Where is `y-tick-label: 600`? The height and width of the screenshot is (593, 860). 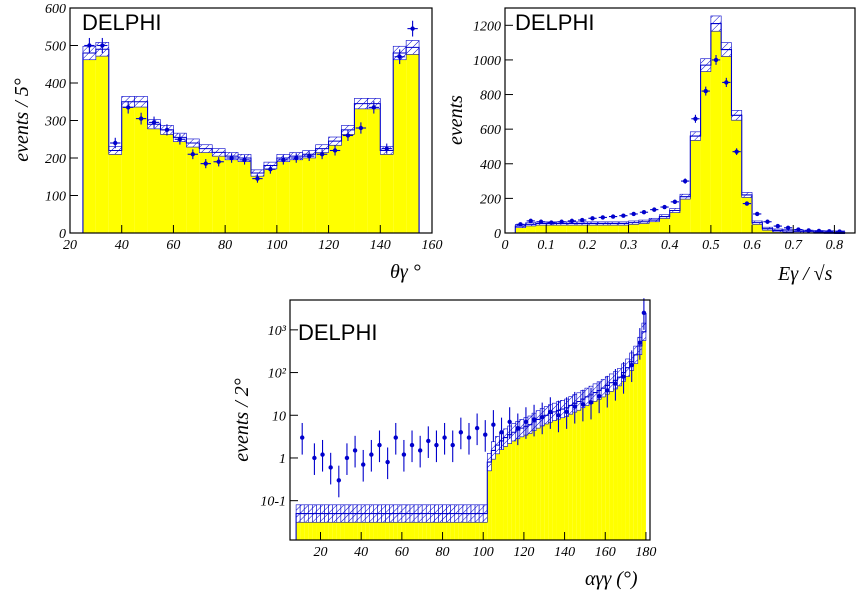 y-tick-label: 600 is located at coordinates (490, 130).